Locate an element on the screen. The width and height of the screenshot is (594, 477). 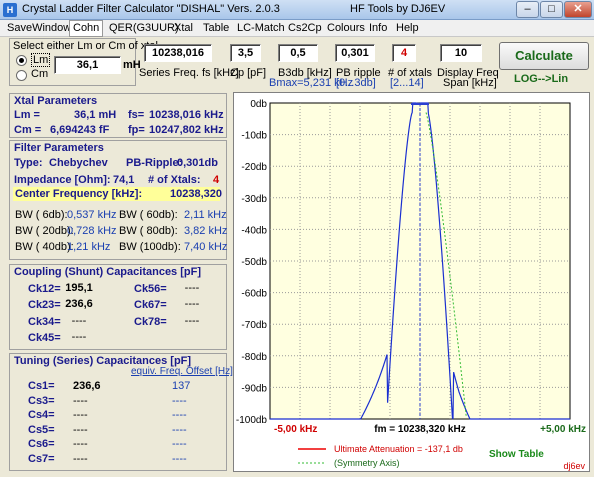
cp-input: 3,5 is located at coordinates (245, 53).